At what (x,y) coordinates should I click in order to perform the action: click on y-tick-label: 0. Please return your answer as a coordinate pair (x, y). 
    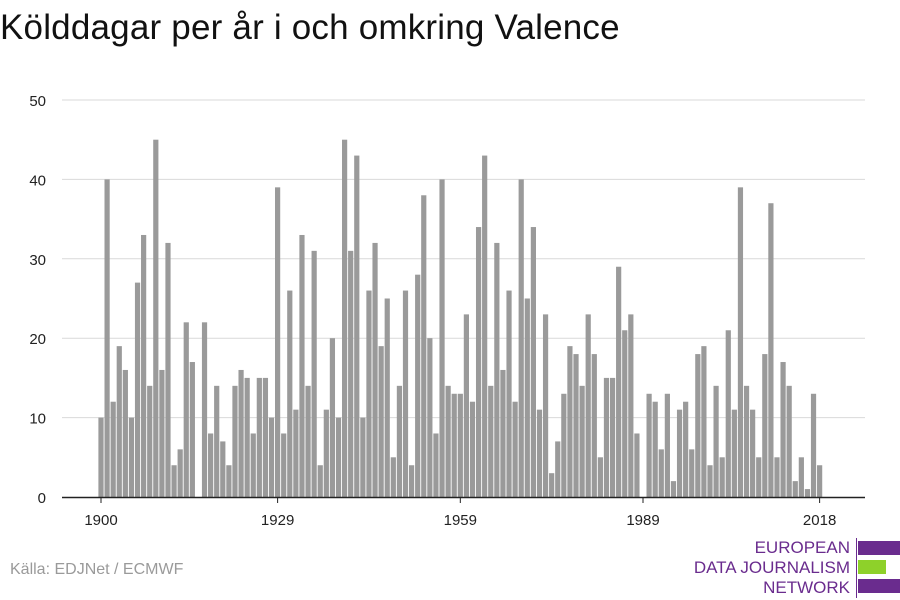
    Looking at the image, I should click on (42, 498).